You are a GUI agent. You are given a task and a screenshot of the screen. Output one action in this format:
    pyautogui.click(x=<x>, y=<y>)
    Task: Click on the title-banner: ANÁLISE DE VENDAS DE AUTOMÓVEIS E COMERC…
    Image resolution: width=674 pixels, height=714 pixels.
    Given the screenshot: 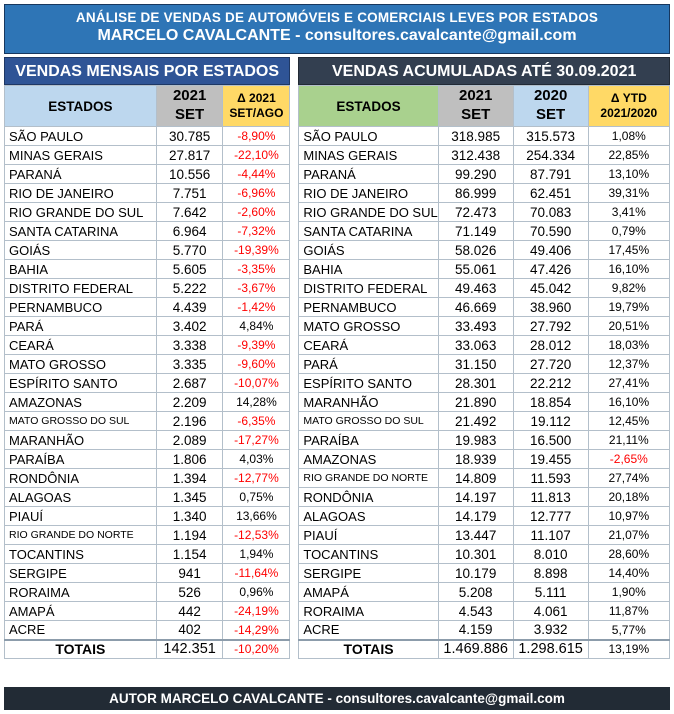 What is the action you would take?
    pyautogui.click(x=337, y=29)
    